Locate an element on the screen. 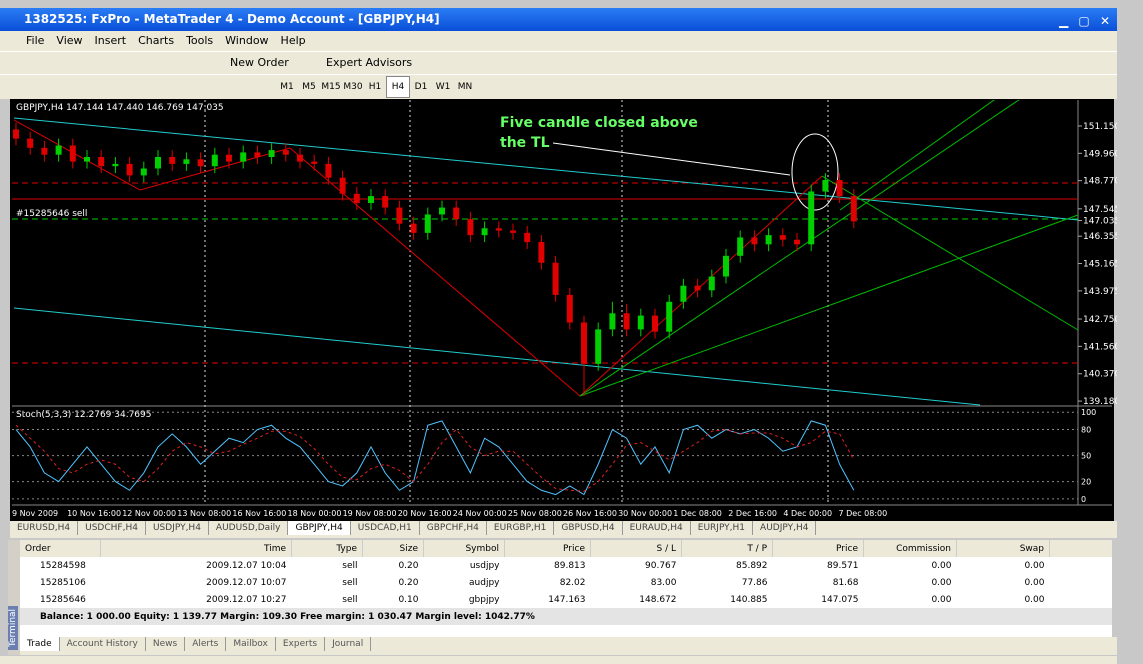  column-header: Profit is located at coordinates (1080, 548).